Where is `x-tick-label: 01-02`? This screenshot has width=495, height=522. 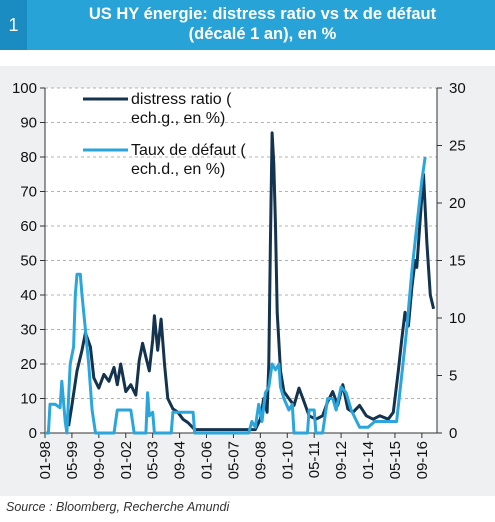
x-tick-label: 01-02 is located at coordinates (126, 460).